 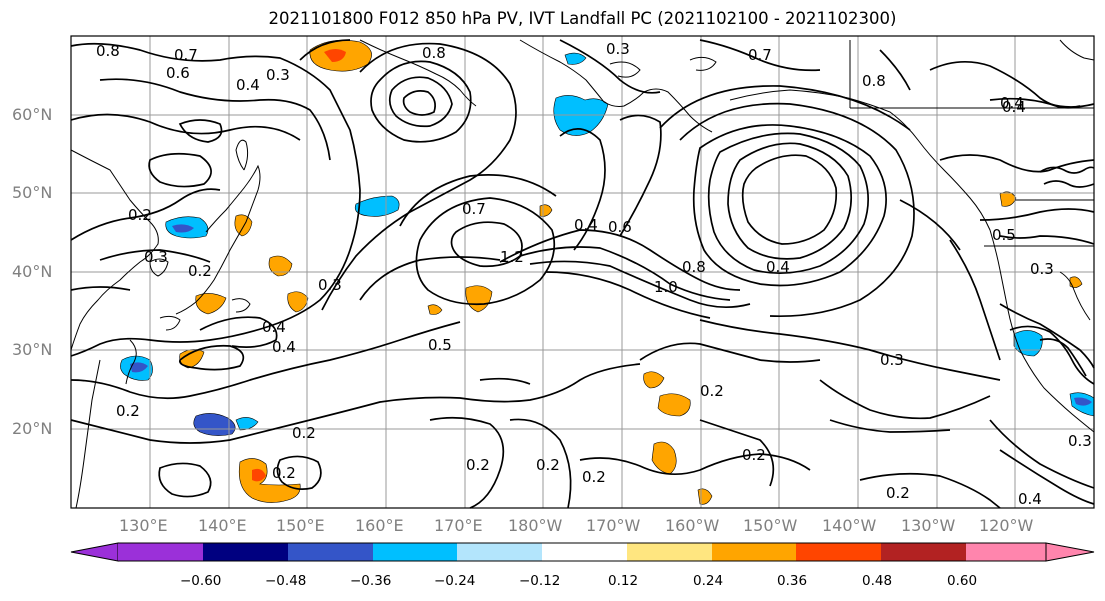 I want to click on colorbar-label: −0.60, so click(x=201, y=581).